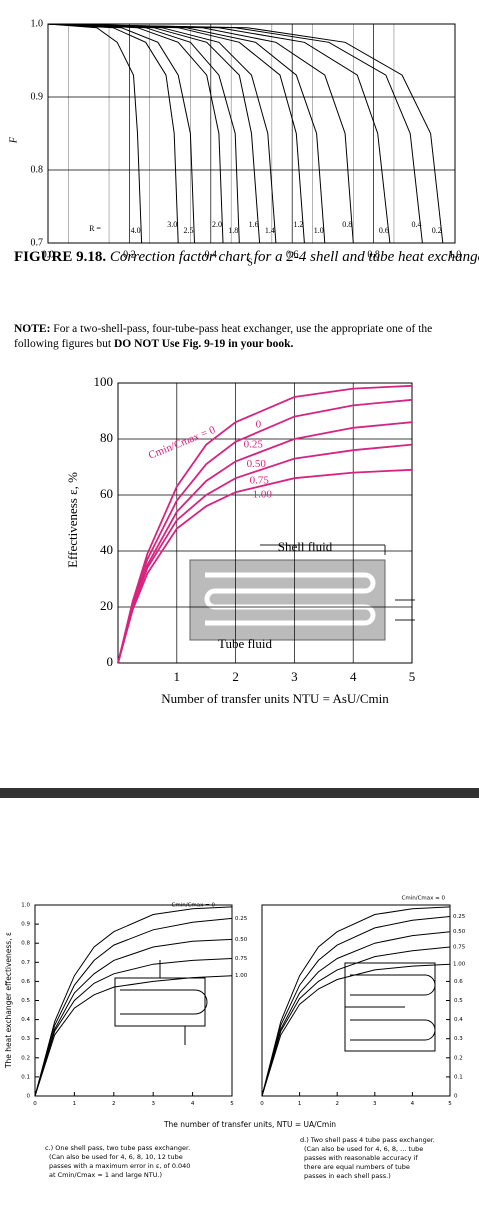  What do you see at coordinates (25, 1039) in the screenshot?
I see `y-tick-label: 0.3` at bounding box center [25, 1039].